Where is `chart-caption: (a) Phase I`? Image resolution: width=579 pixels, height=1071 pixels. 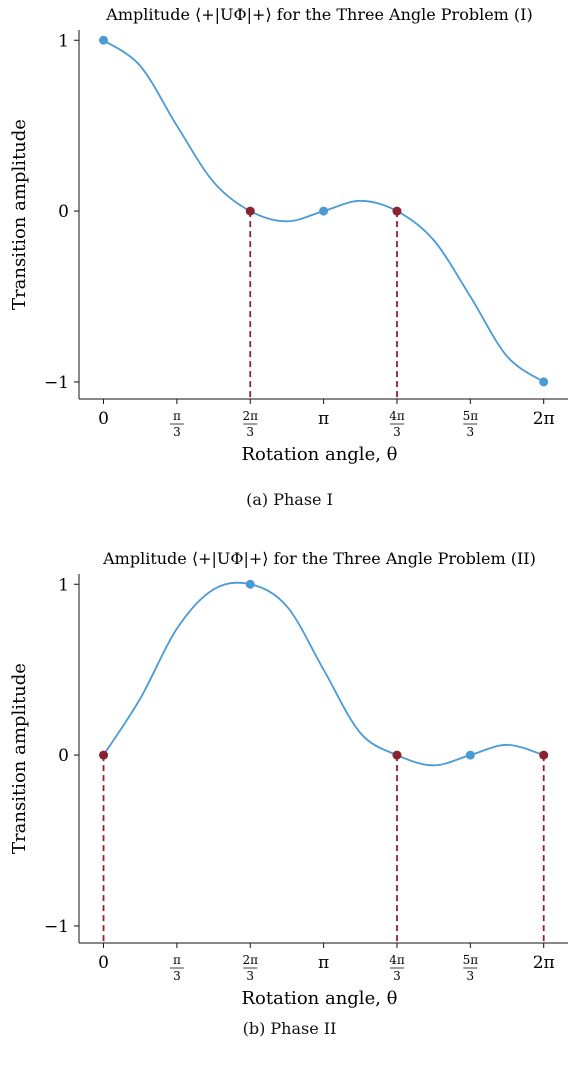
chart-caption: (a) Phase I is located at coordinates (289, 499).